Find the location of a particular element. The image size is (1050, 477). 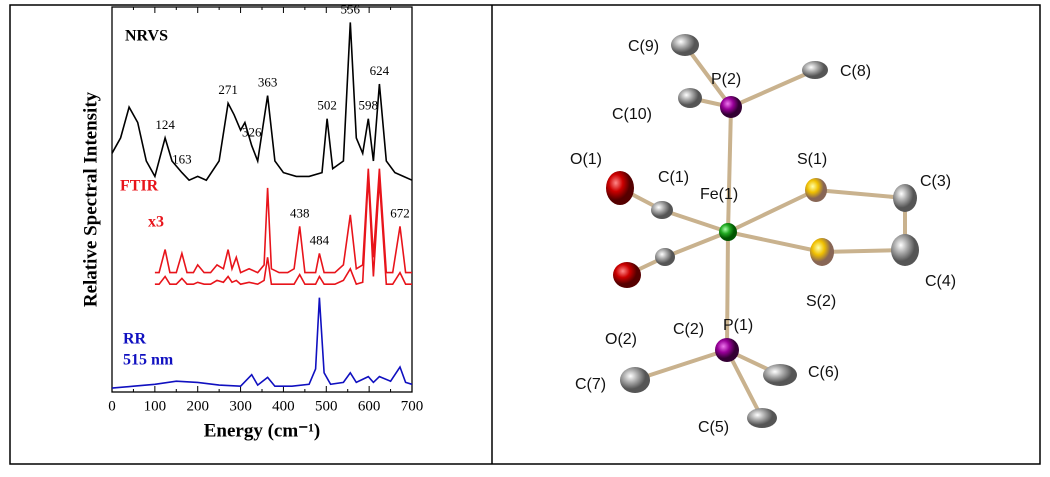

series-label: FTIR is located at coordinates (139, 186).